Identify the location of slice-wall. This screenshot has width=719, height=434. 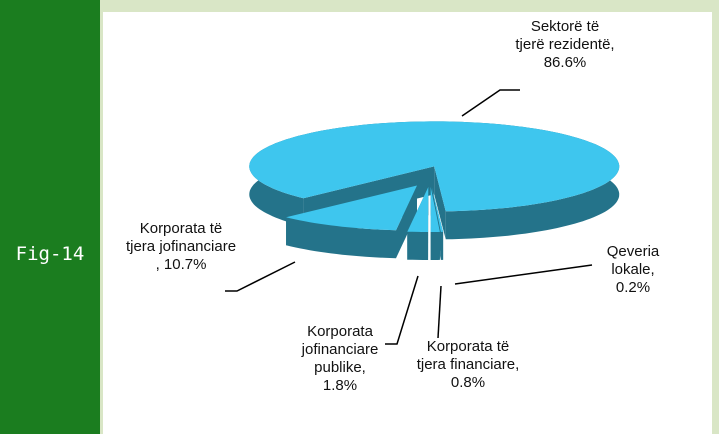
(440, 203).